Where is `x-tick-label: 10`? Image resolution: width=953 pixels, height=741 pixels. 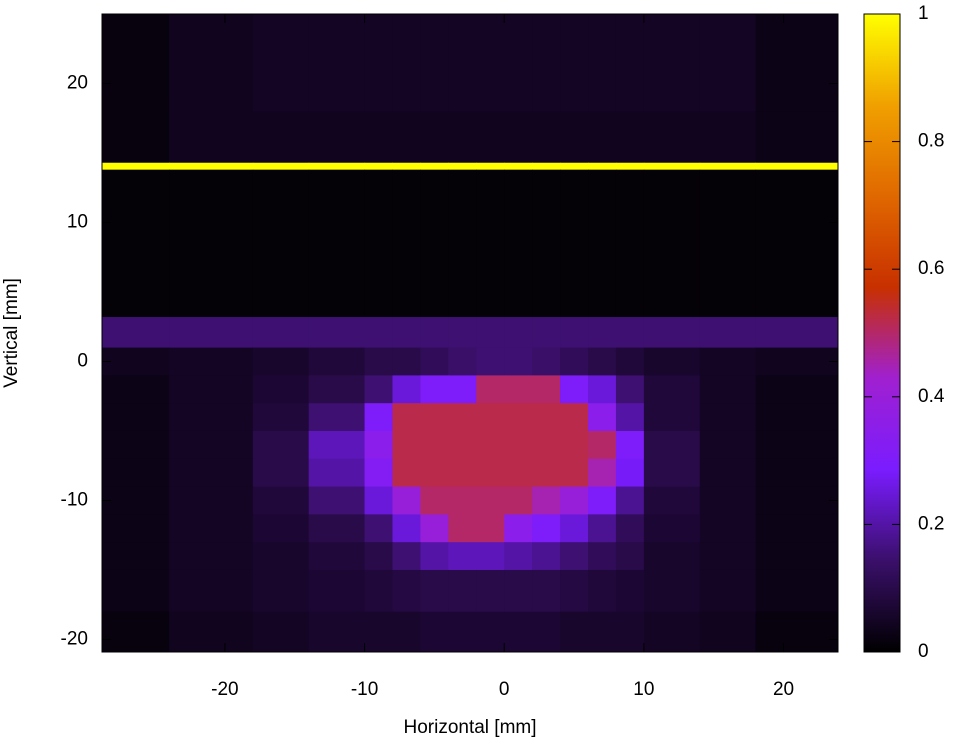 x-tick-label: 10 is located at coordinates (643, 689).